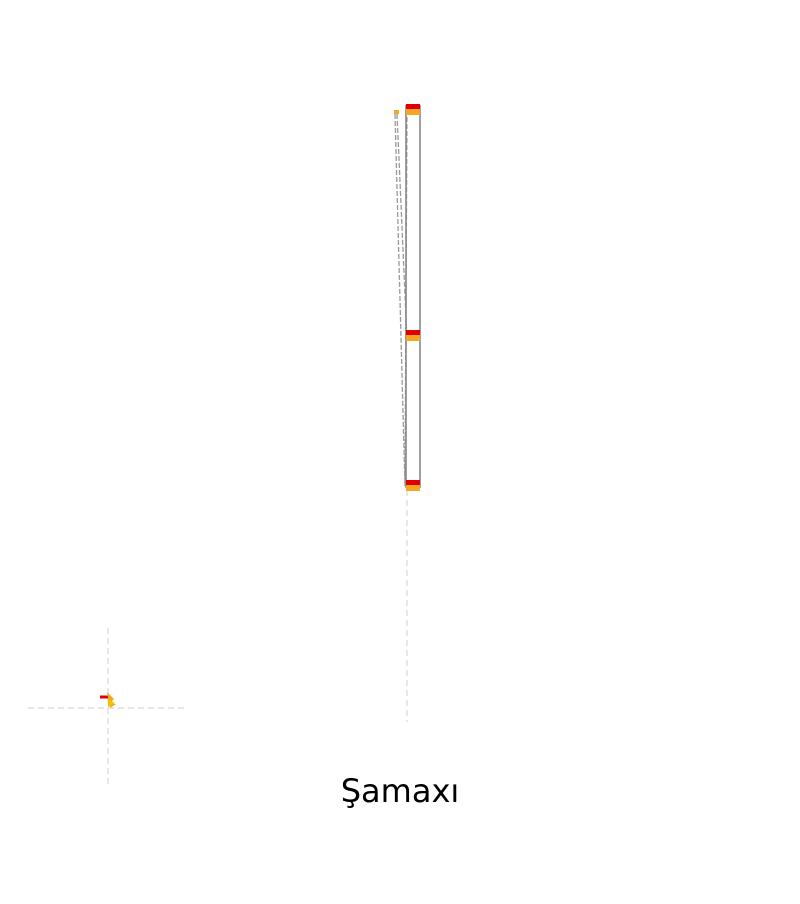  I want to click on tick-marker-bottom, so click(413, 485).